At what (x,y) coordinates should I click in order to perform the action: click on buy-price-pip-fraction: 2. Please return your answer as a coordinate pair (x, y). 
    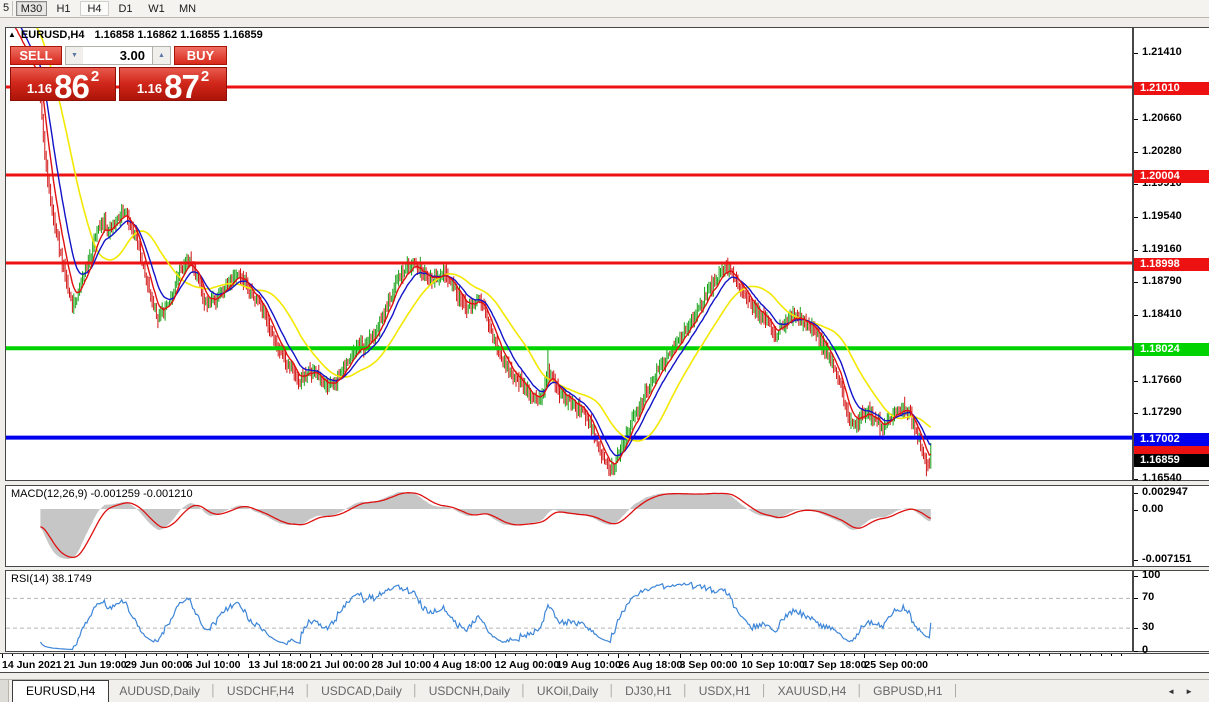
    Looking at the image, I should click on (205, 76).